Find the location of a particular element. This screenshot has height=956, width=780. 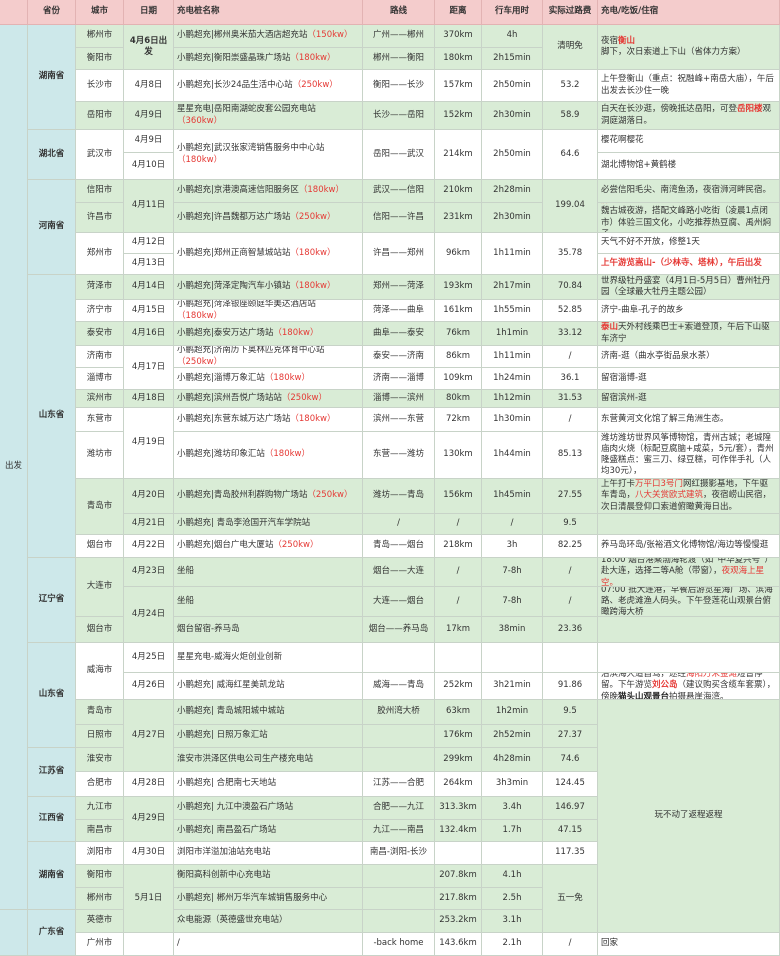

route-text: 广州——郴州 is located at coordinates (398, 35).